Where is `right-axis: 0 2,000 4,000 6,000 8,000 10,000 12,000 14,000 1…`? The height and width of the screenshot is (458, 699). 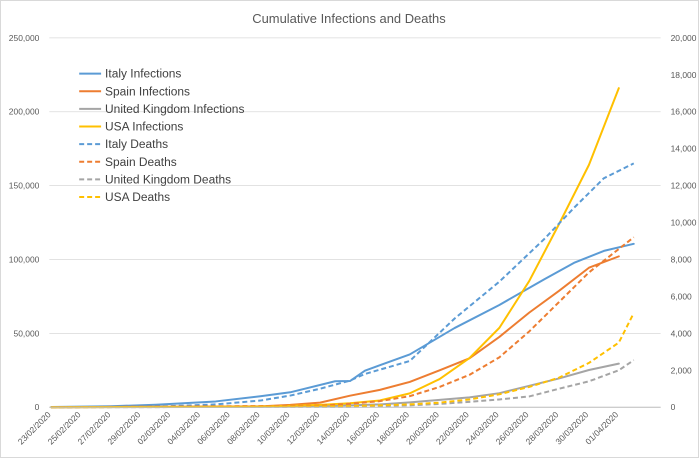 right-axis: 0 2,000 4,000 6,000 8,000 10,000 12,000 14,000 1… is located at coordinates (684, 222).